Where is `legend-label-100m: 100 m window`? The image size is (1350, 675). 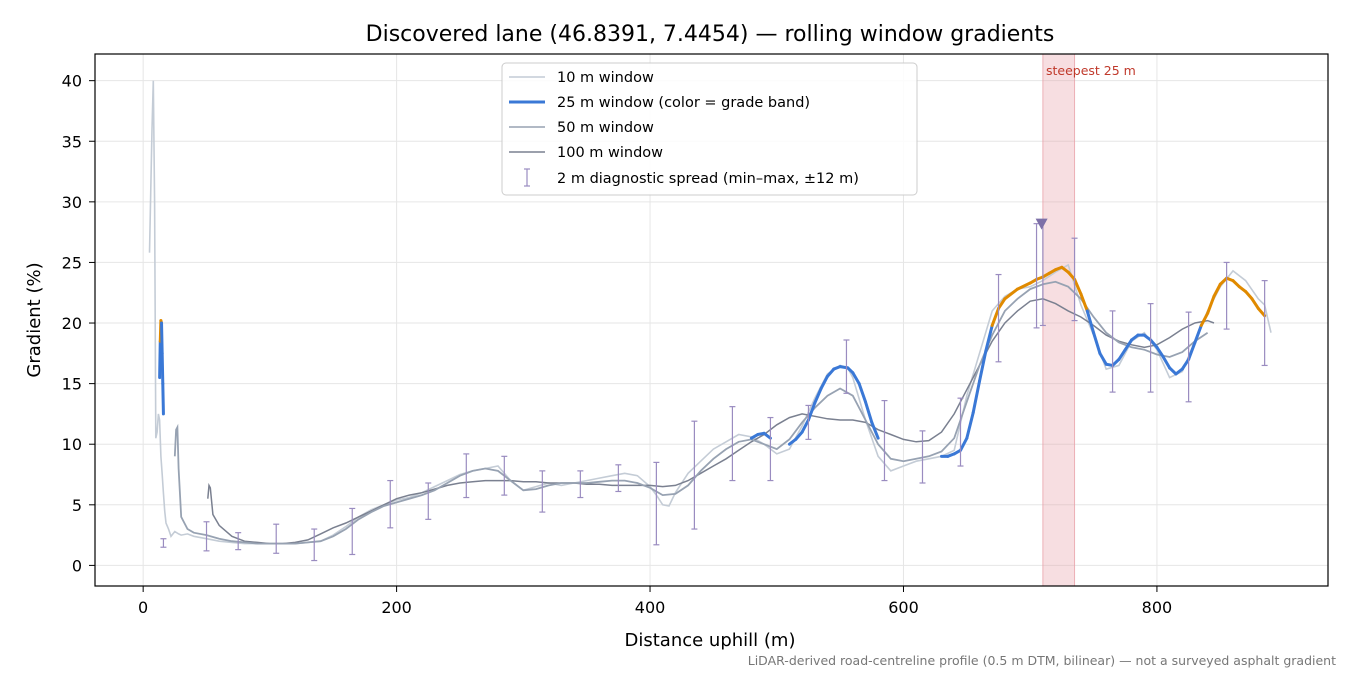
legend-label-100m: 100 m window is located at coordinates (610, 153).